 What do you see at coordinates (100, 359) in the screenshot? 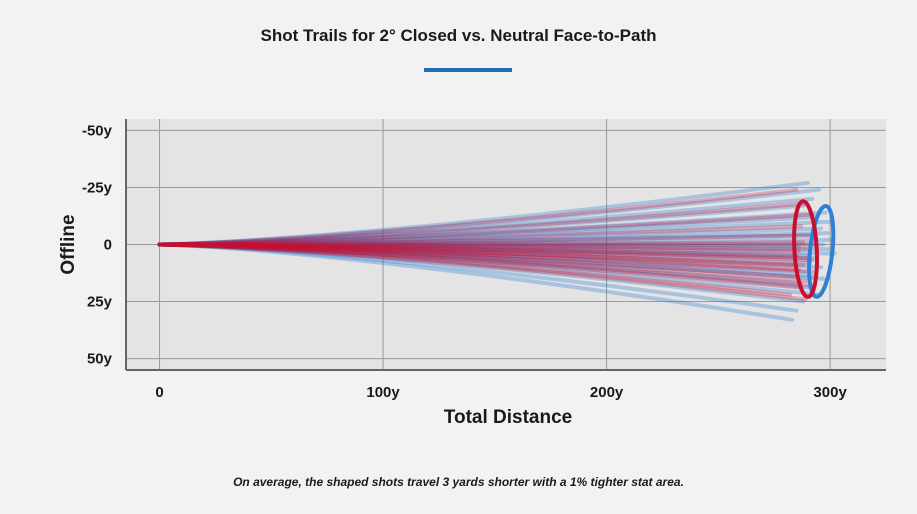
I see `y-tick-label: 50y` at bounding box center [100, 359].